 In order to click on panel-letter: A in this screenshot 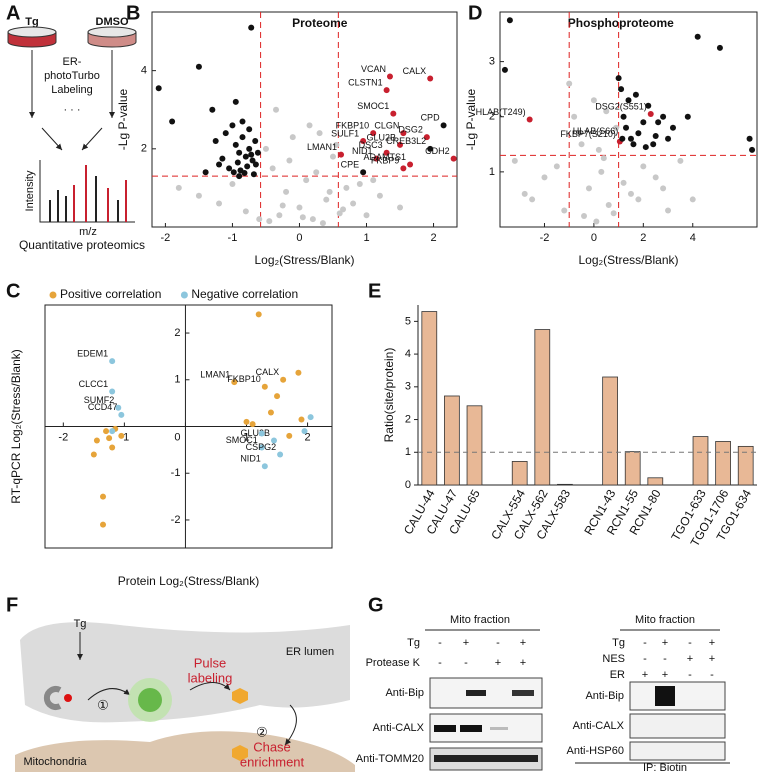, I will do `click(13, 13)`.